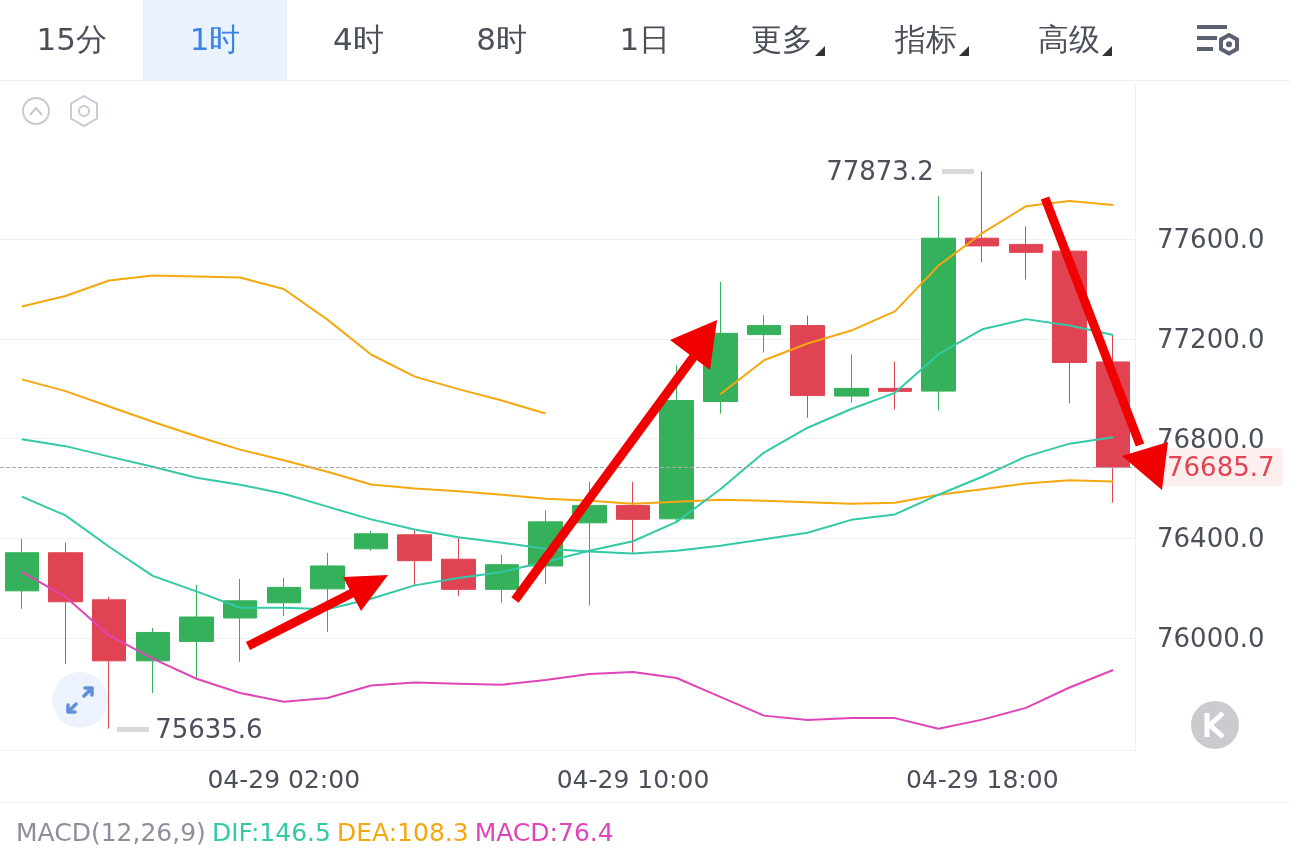 The height and width of the screenshot is (857, 1290). Describe the element at coordinates (215, 40) in the screenshot. I see `text: 1时` at that location.